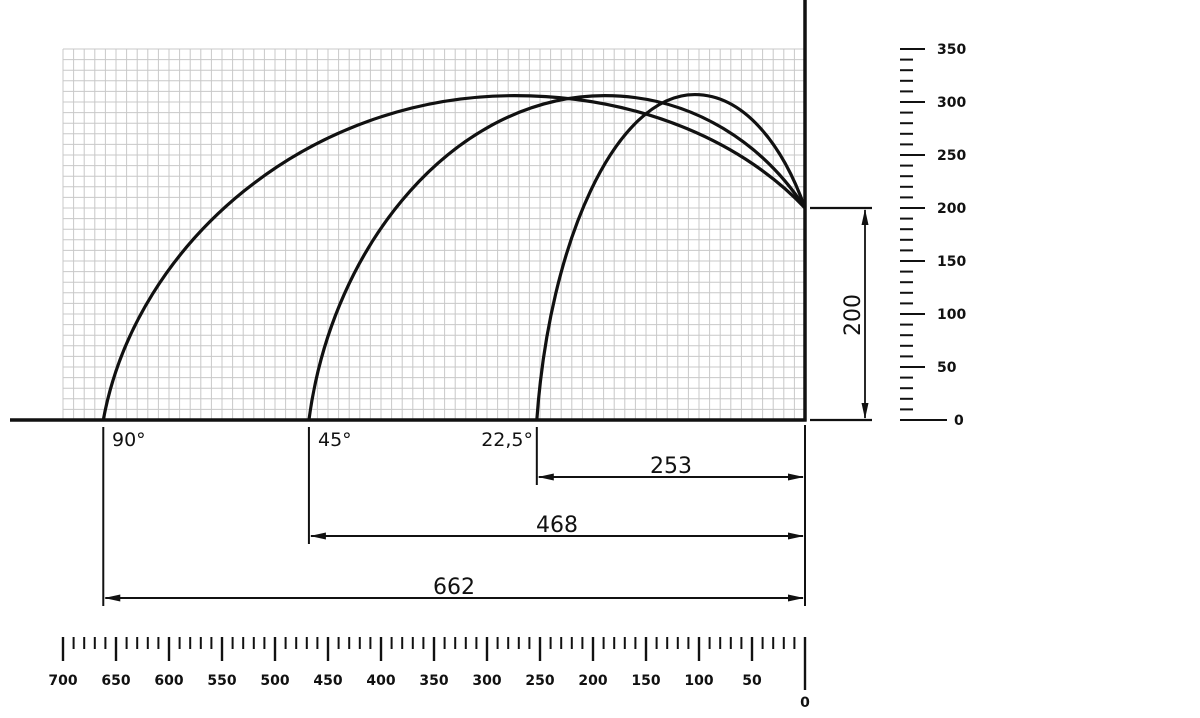 The image size is (1200, 718). What do you see at coordinates (951, 262) in the screenshot?
I see `y-scale-label: 150` at bounding box center [951, 262].